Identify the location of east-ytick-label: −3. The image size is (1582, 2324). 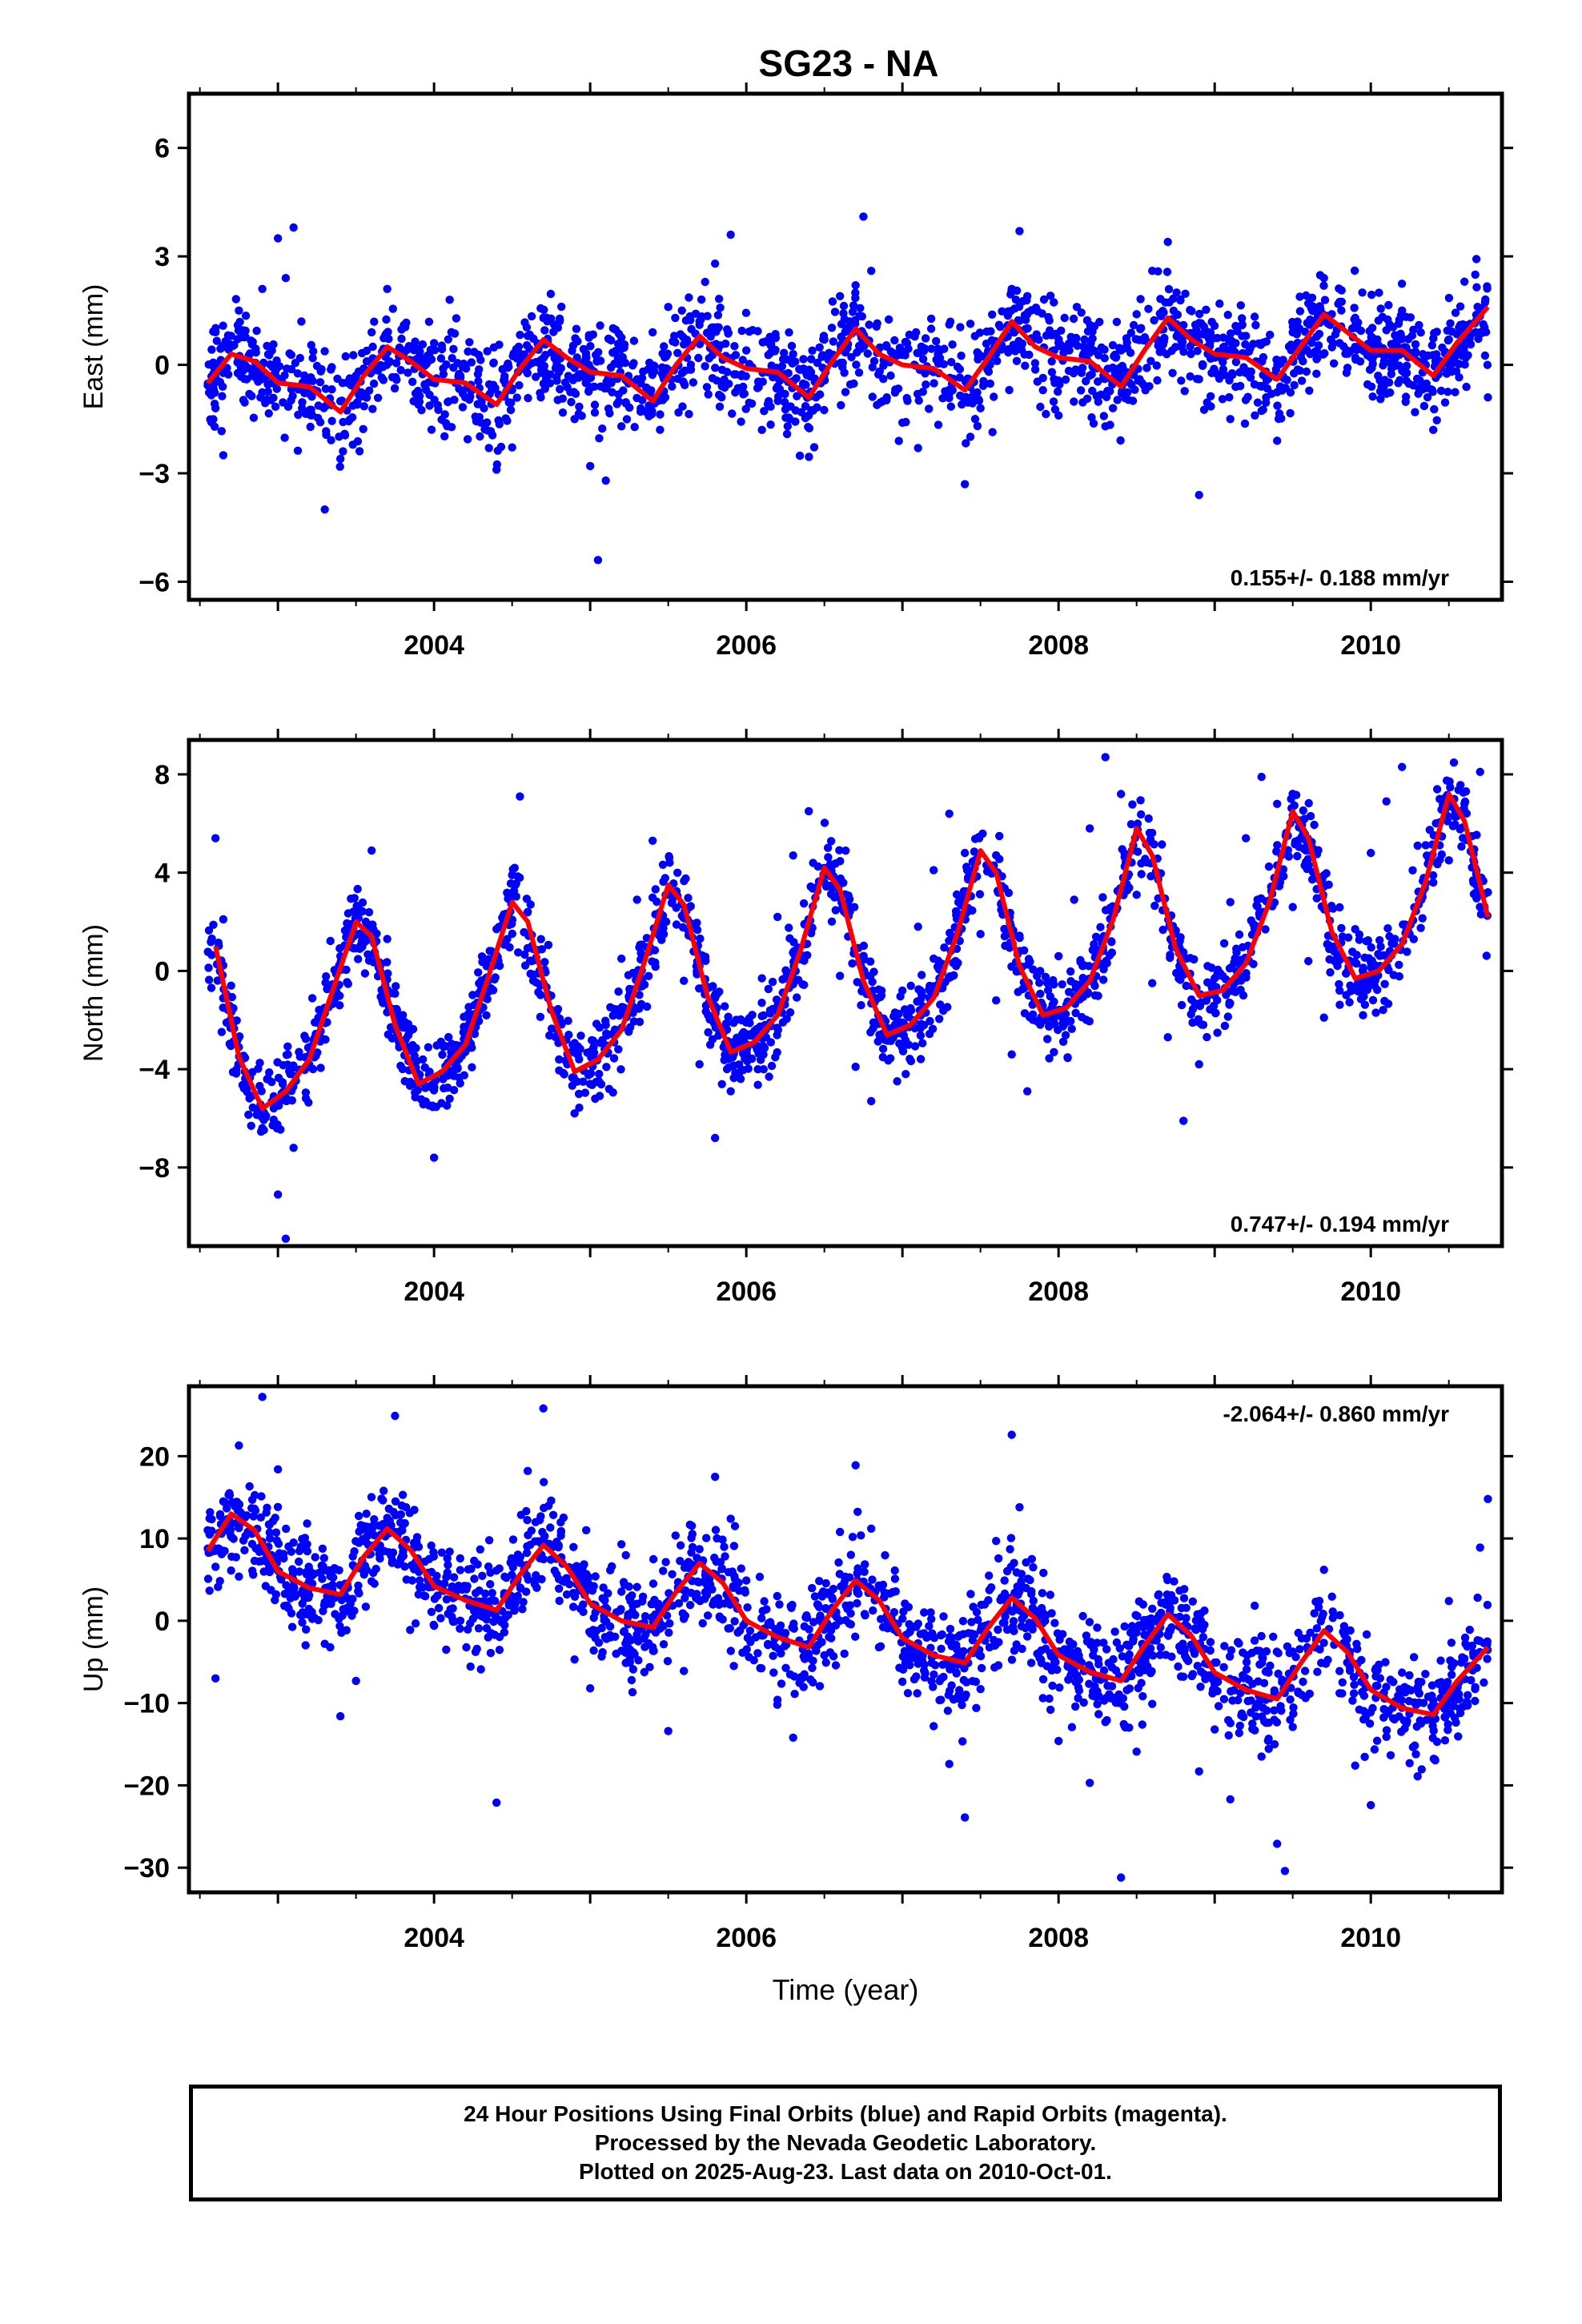
(154, 474).